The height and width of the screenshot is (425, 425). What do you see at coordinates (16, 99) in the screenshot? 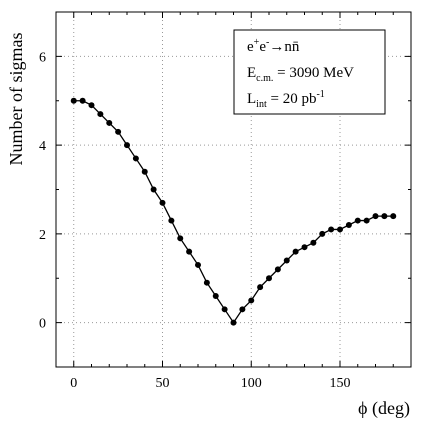
I see `y-axis-label: Number of sigmas` at bounding box center [16, 99].